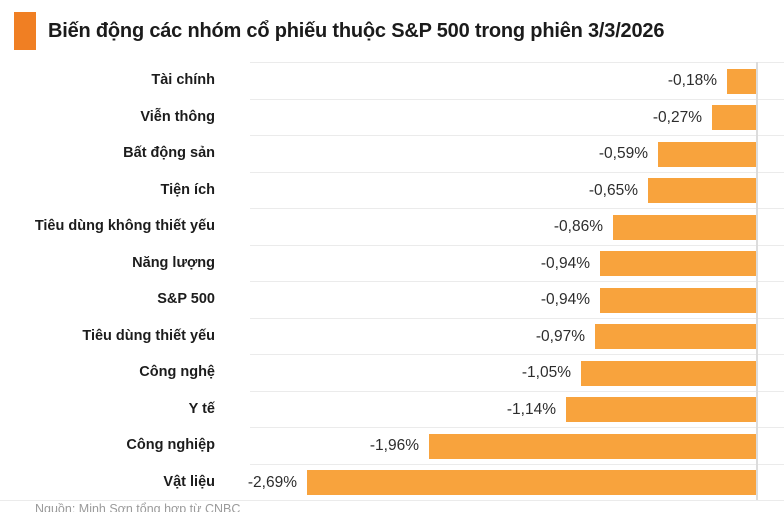 The height and width of the screenshot is (512, 784). What do you see at coordinates (757, 281) in the screenshot?
I see `zero-axis-line` at bounding box center [757, 281].